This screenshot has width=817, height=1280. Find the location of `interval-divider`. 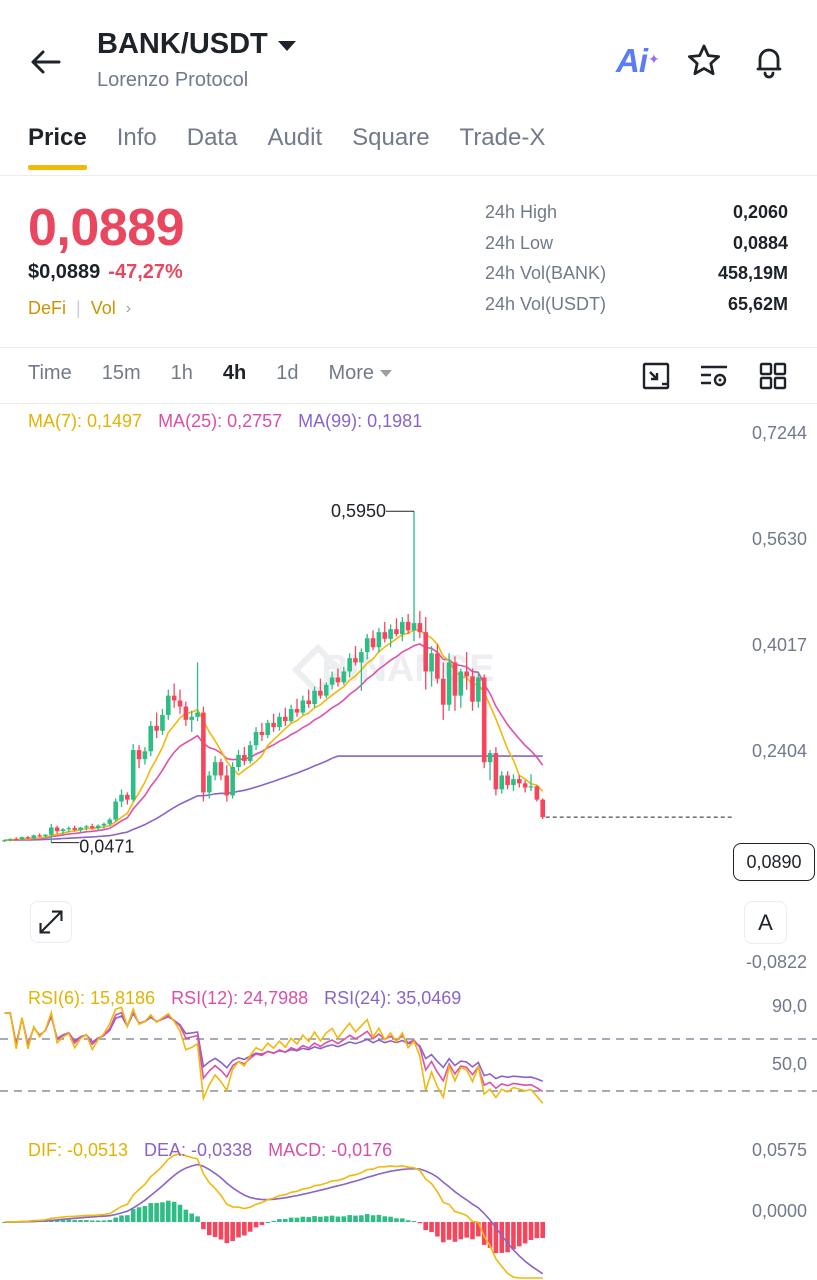

interval-divider is located at coordinates (408, 403).